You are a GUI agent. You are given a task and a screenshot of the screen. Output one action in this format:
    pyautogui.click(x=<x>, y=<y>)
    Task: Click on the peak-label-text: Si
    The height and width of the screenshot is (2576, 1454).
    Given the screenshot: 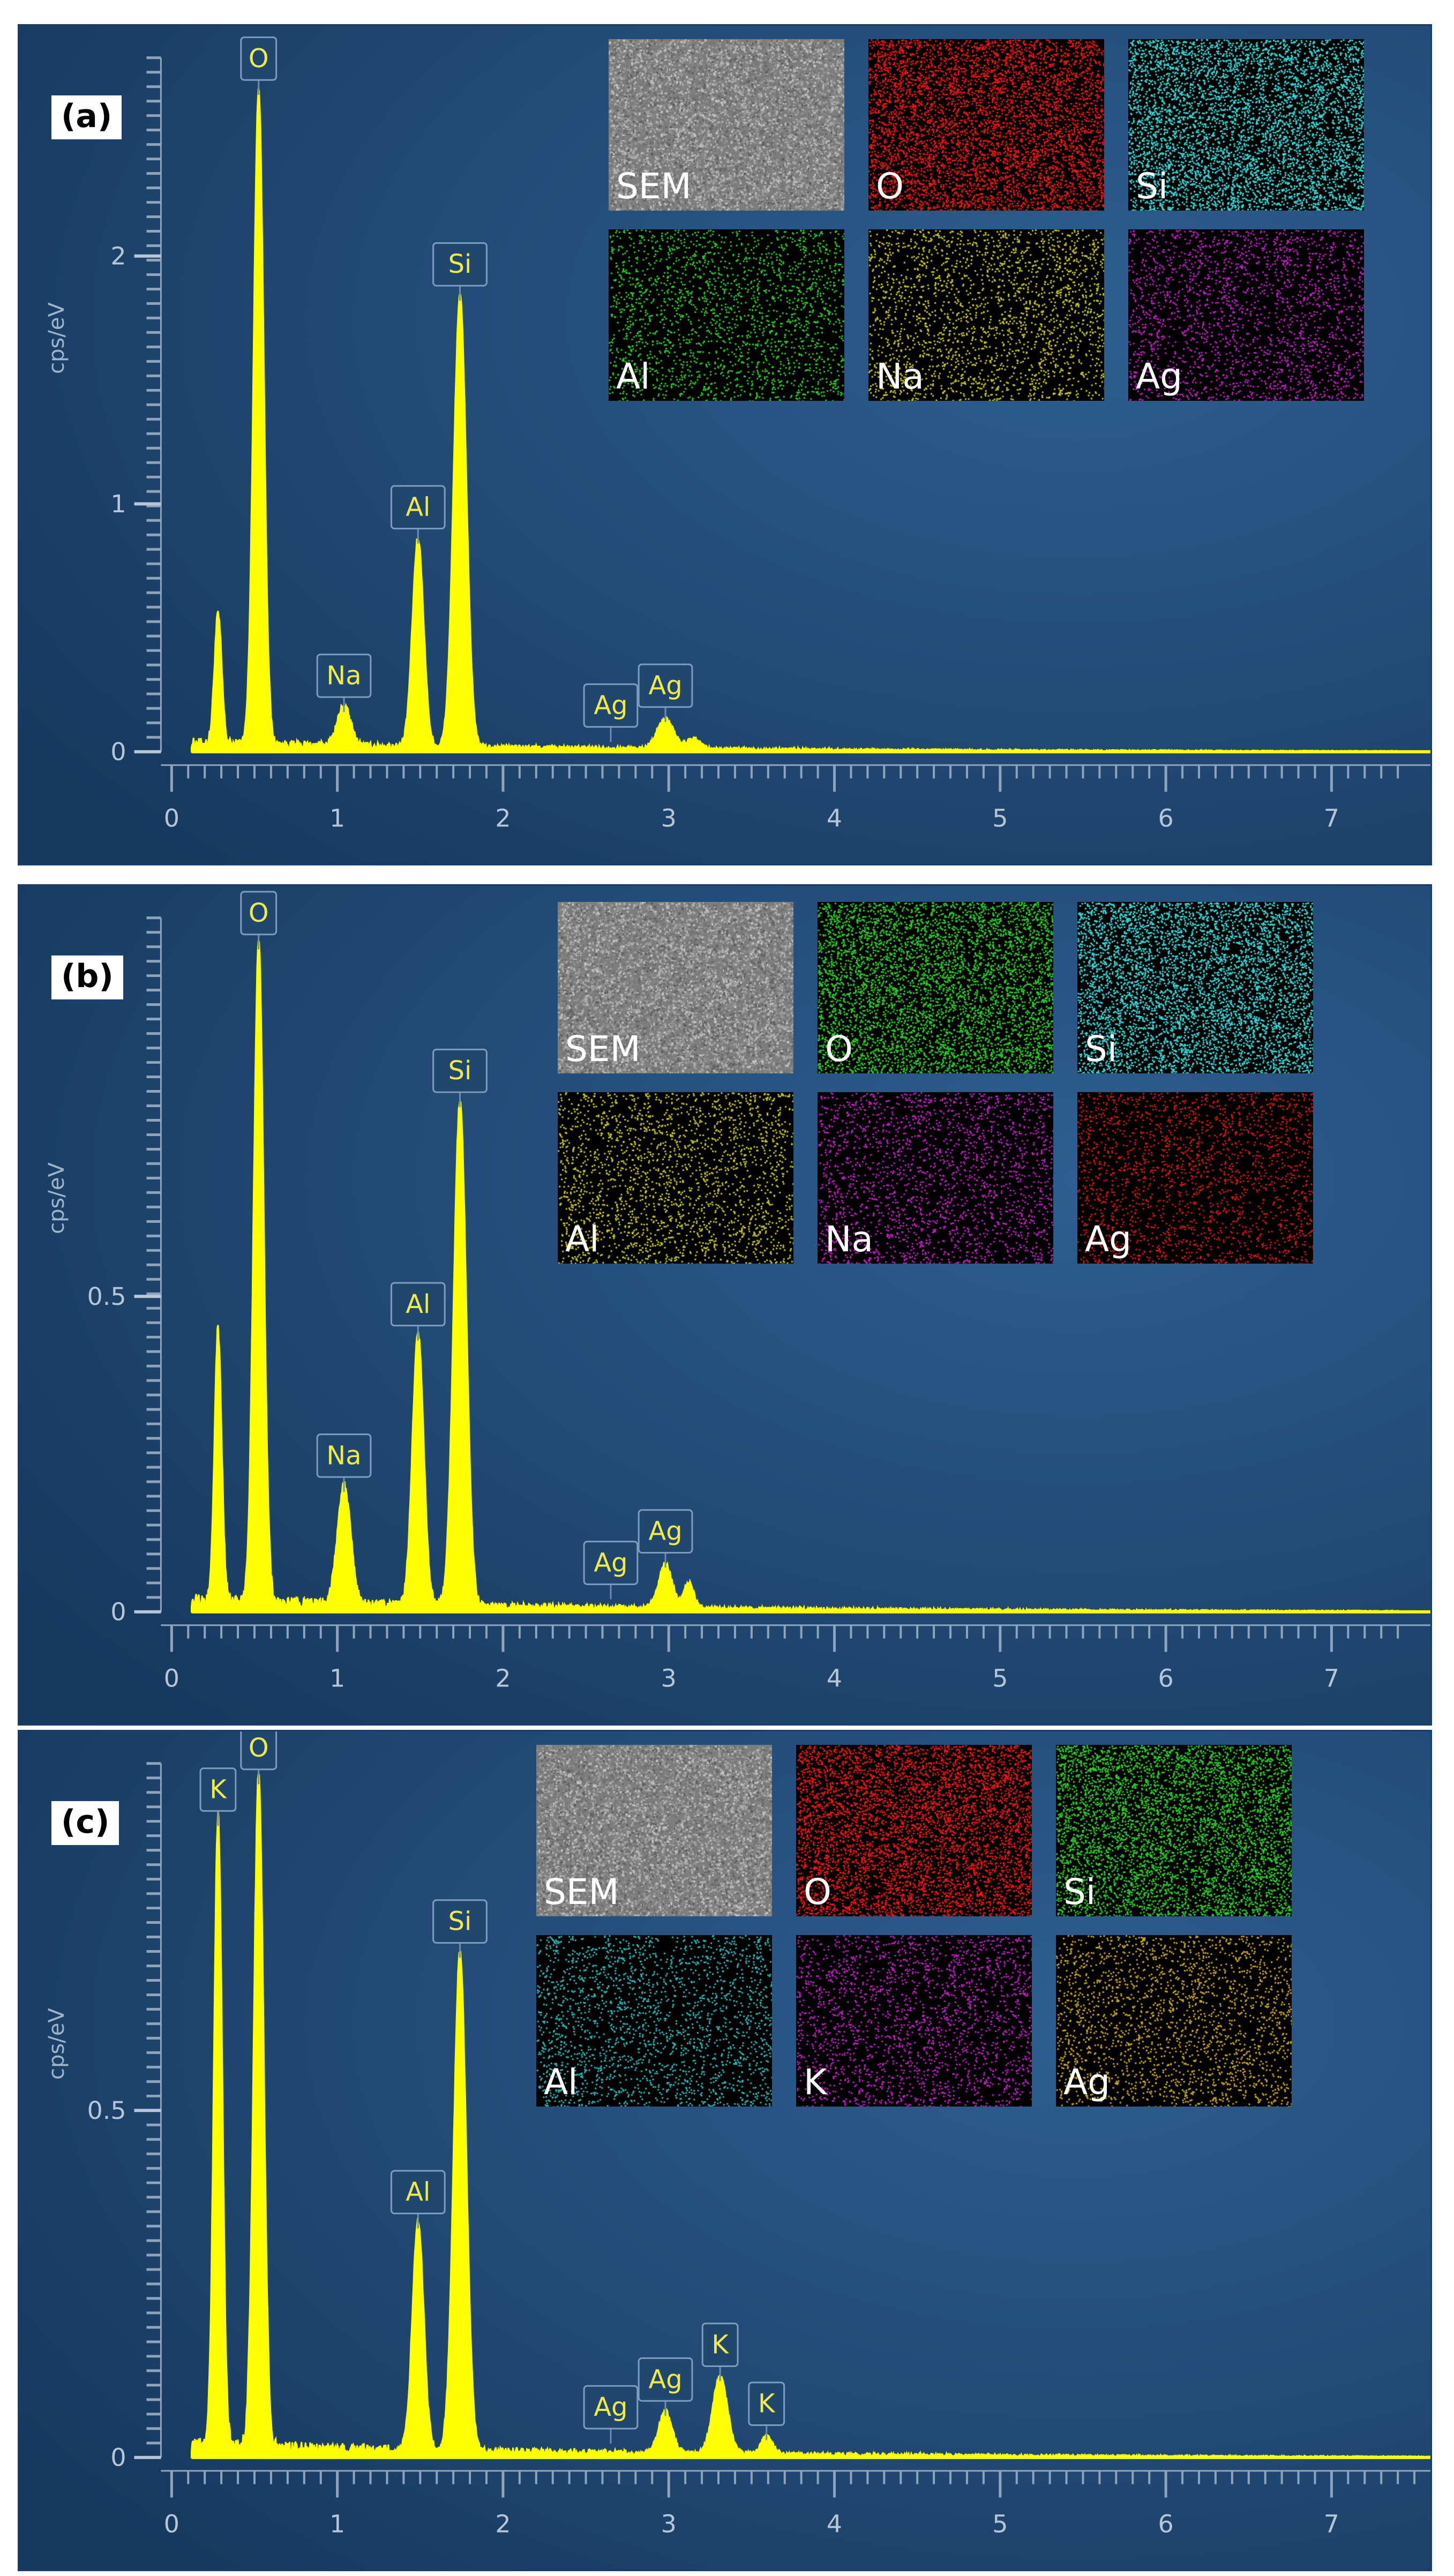 What is the action you would take?
    pyautogui.click(x=460, y=264)
    